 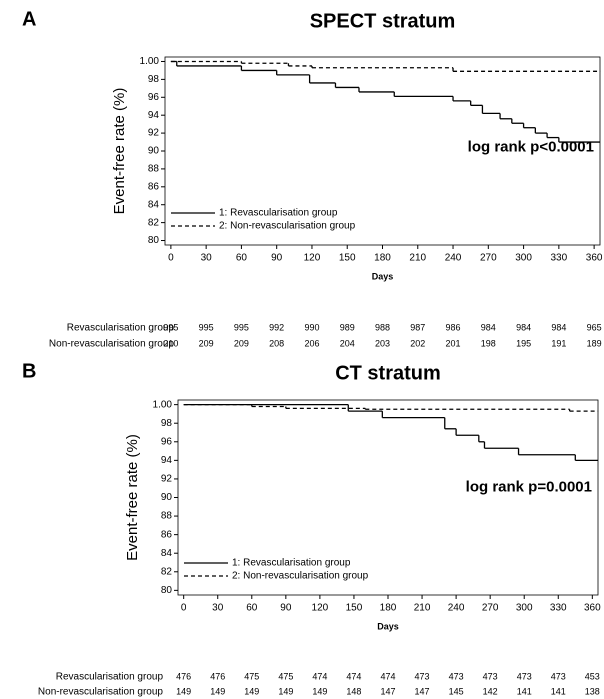 What do you see at coordinates (592, 608) in the screenshot?
I see `x-tick-label: 360` at bounding box center [592, 608].